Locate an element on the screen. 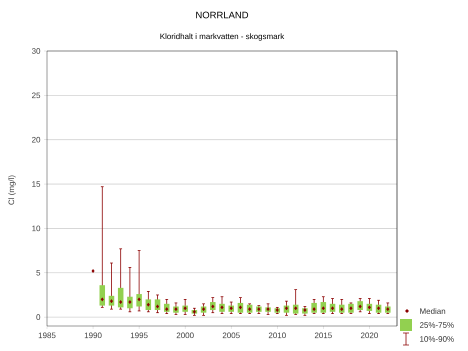 The height and width of the screenshot is (351, 468). chart-title: NORRLAND is located at coordinates (222, 15).